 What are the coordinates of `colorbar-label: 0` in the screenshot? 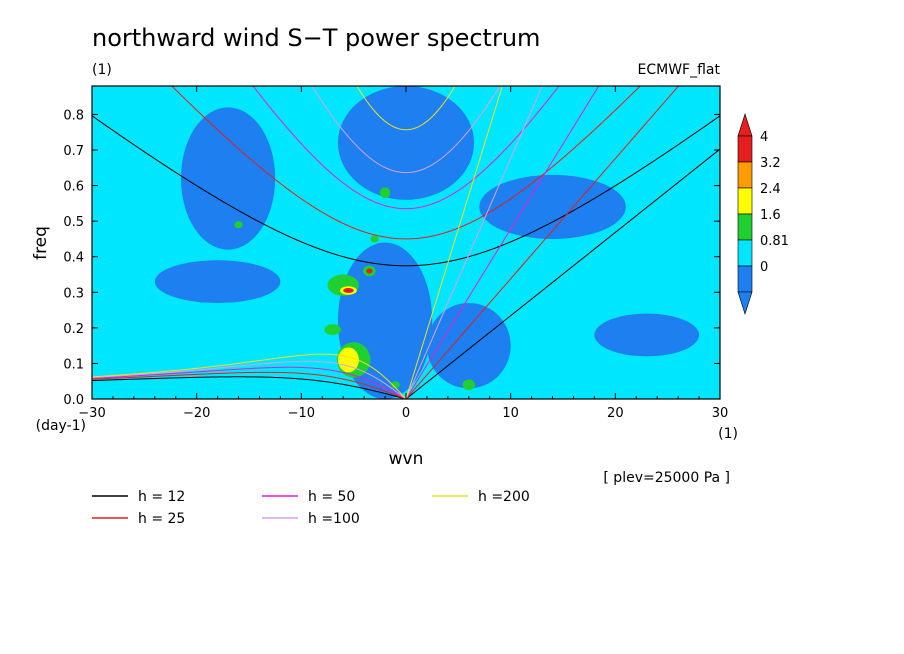 It's located at (764, 267).